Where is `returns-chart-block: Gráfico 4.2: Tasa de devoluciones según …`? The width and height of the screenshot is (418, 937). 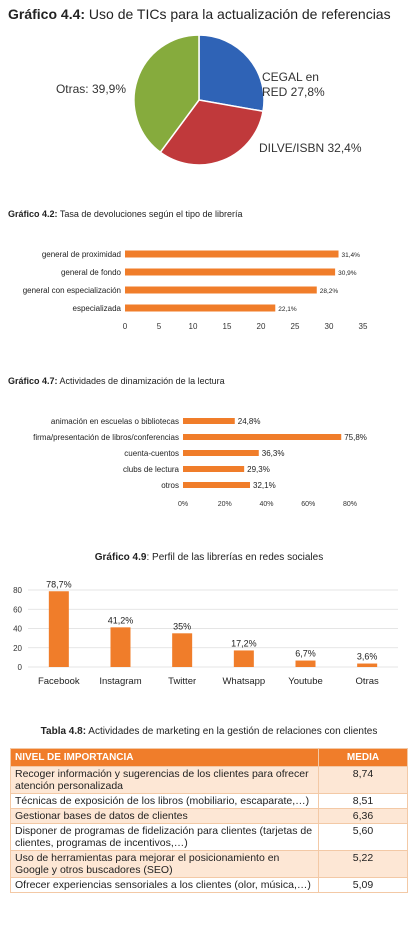 returns-chart-block: Gráfico 4.2: Tasa de devoluciones según … is located at coordinates (209, 270).